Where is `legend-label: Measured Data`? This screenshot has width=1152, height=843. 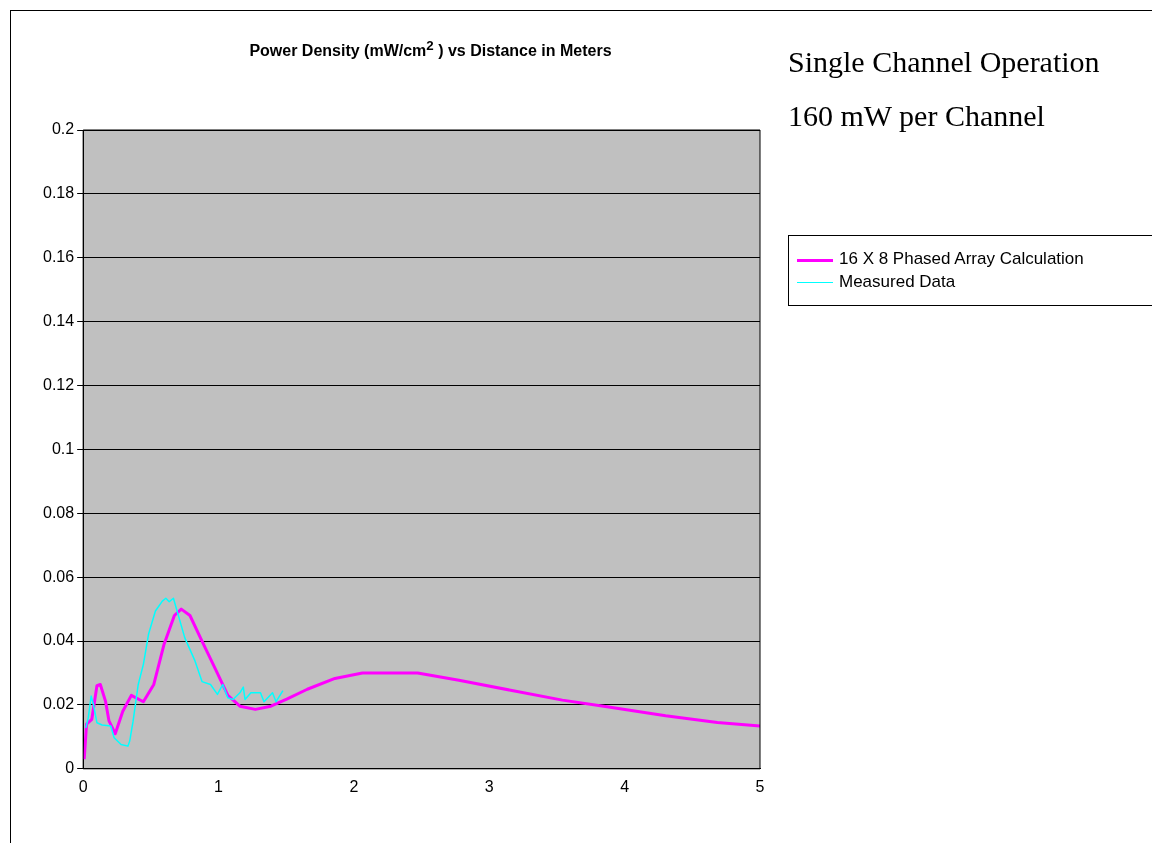
legend-label: Measured Data is located at coordinates (897, 282).